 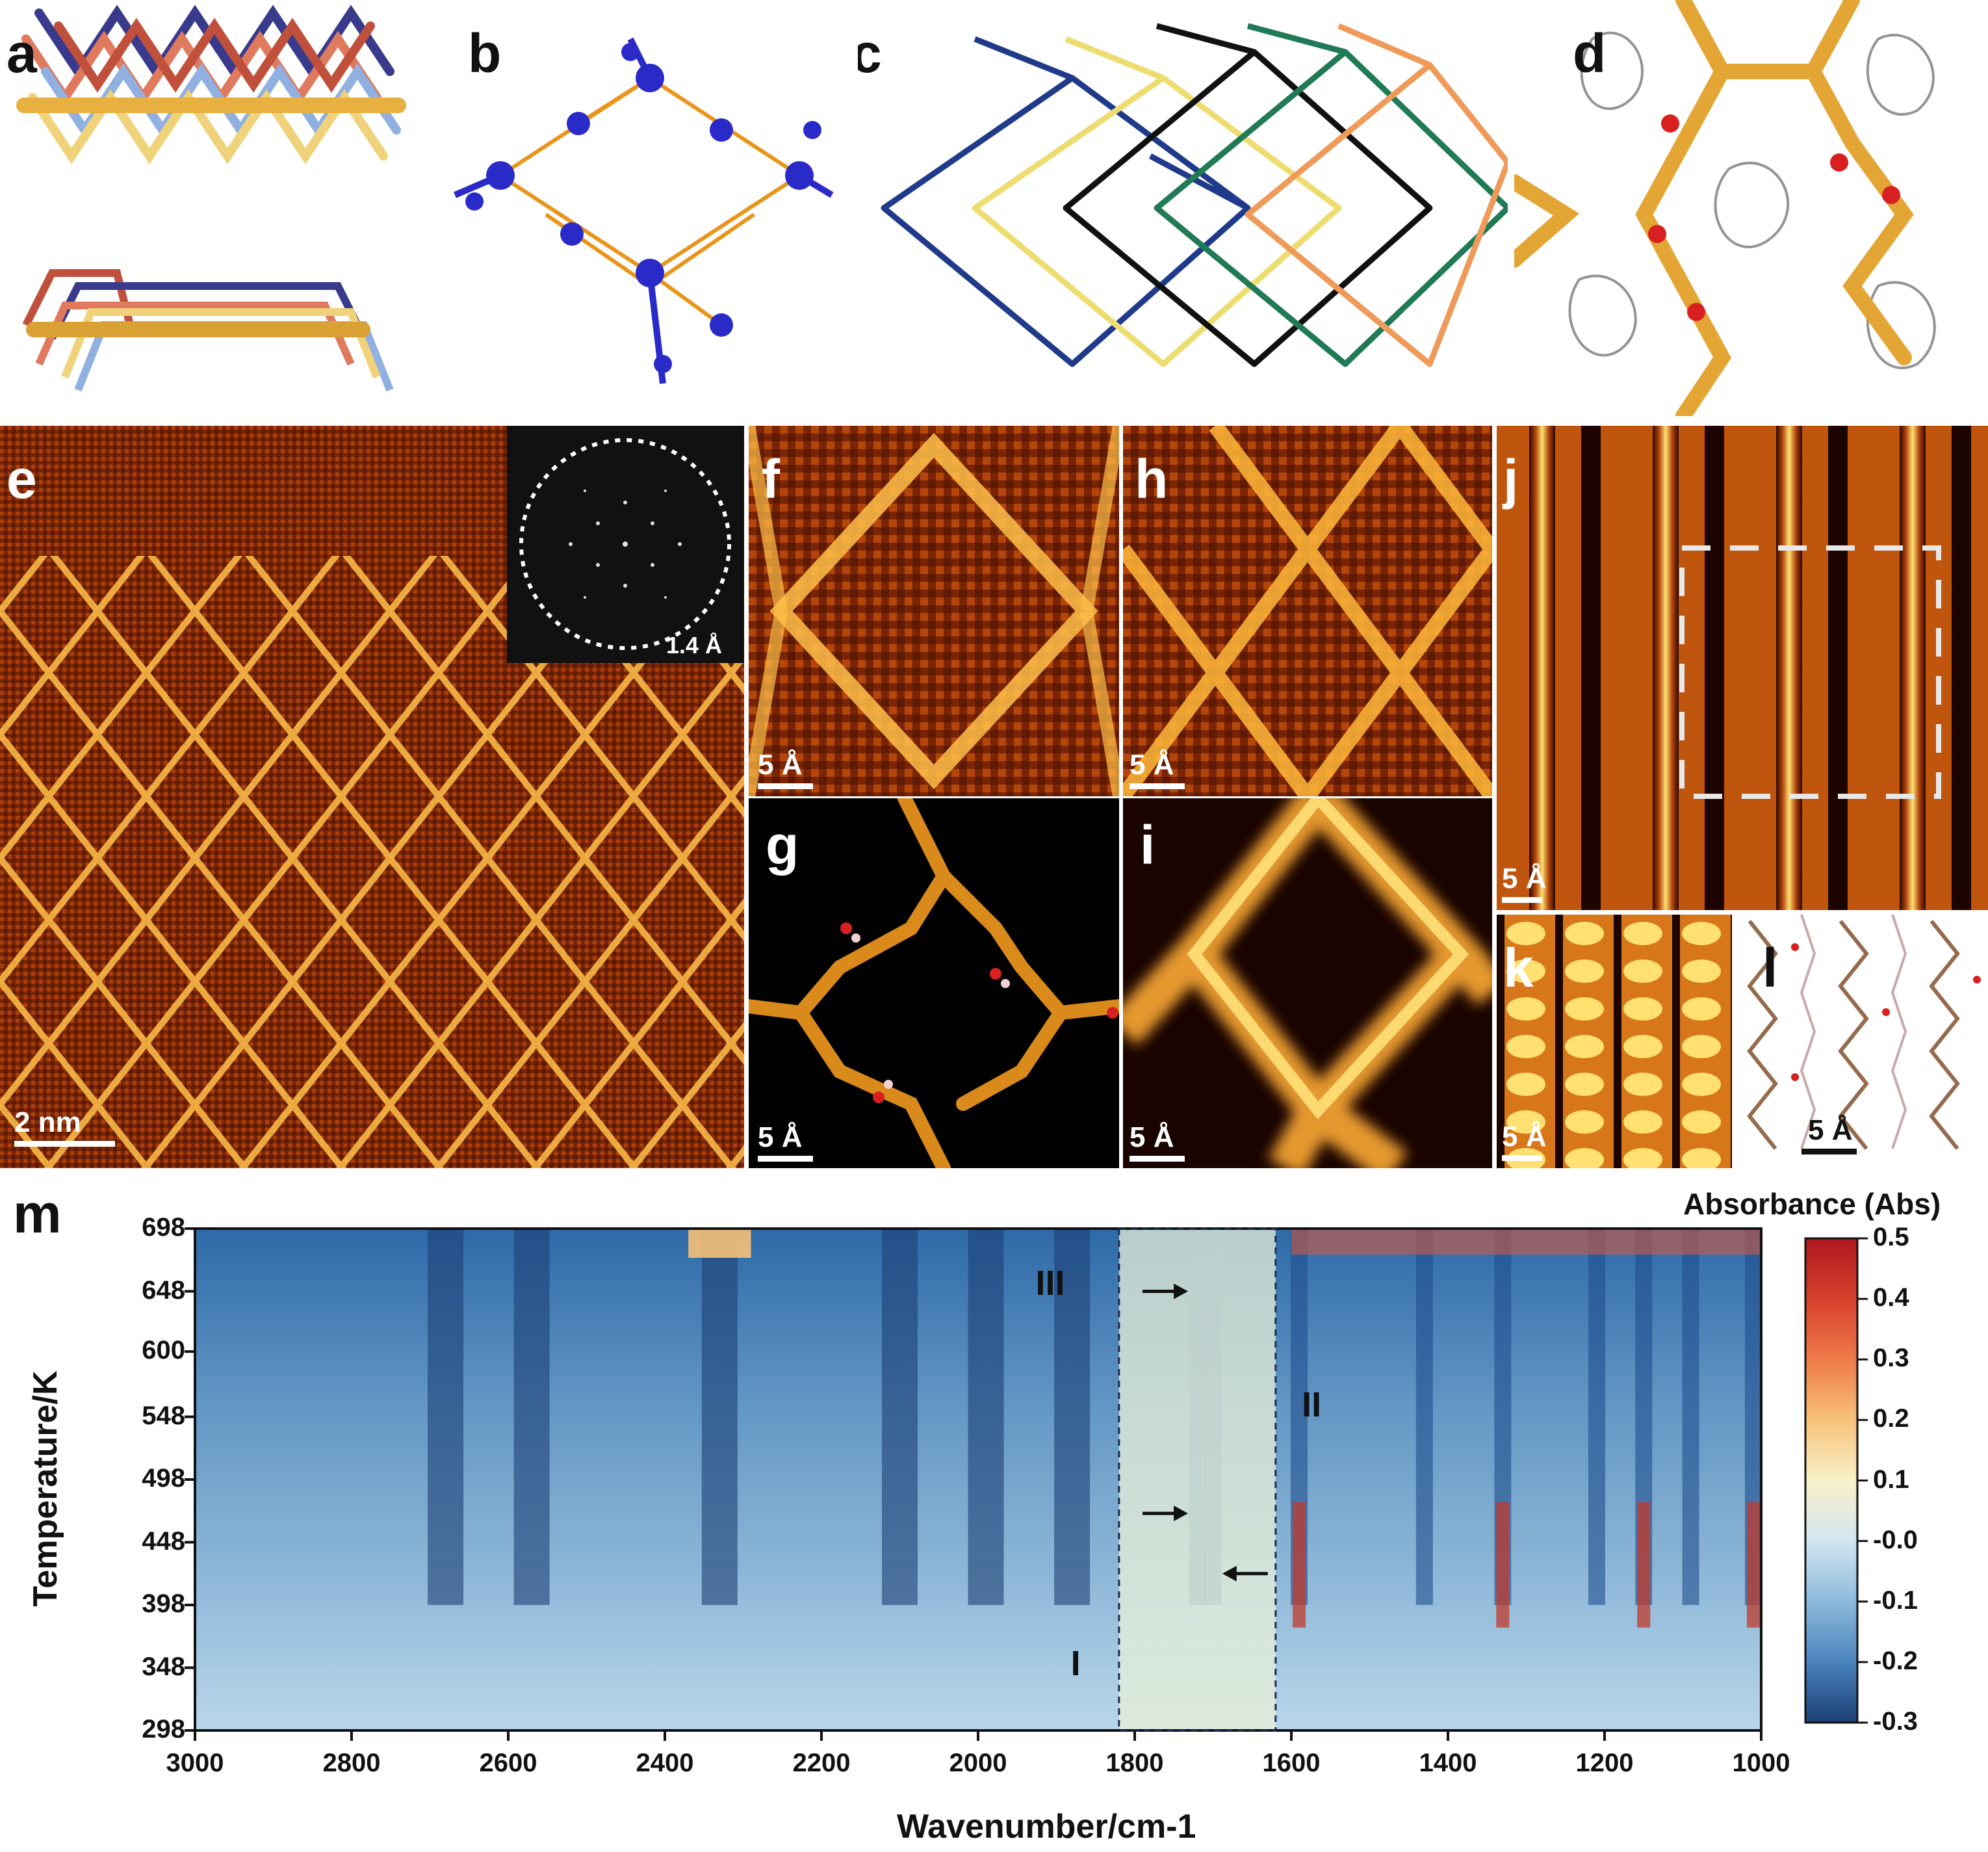 I want to click on panel-k-scale-label: 5 Å, so click(x=1524, y=1137).